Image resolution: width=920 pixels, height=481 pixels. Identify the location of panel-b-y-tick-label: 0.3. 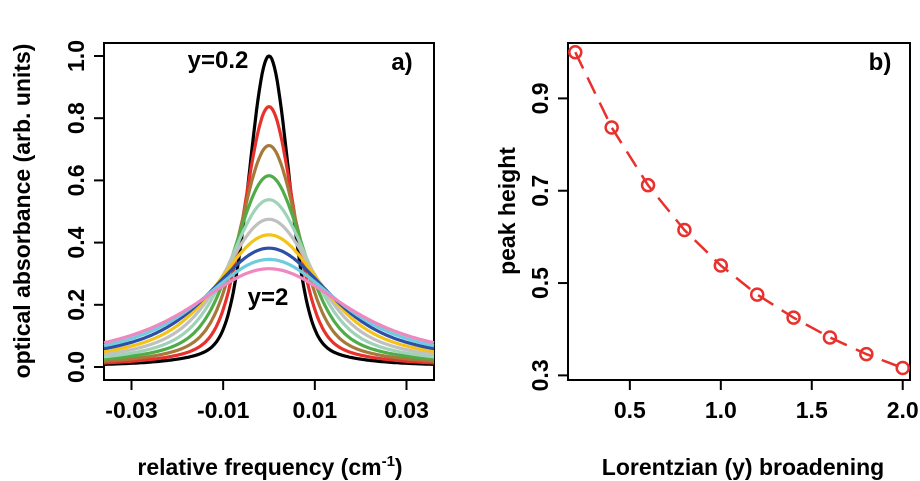
(540, 375).